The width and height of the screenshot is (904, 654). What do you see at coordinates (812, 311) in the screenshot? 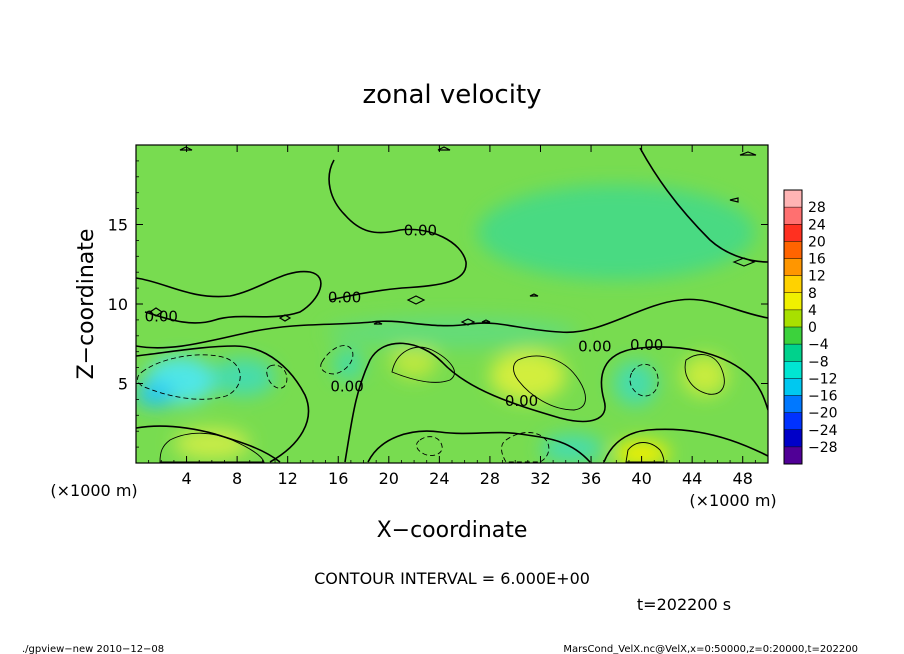
I see `colorbar-label-6: 4` at bounding box center [812, 311].